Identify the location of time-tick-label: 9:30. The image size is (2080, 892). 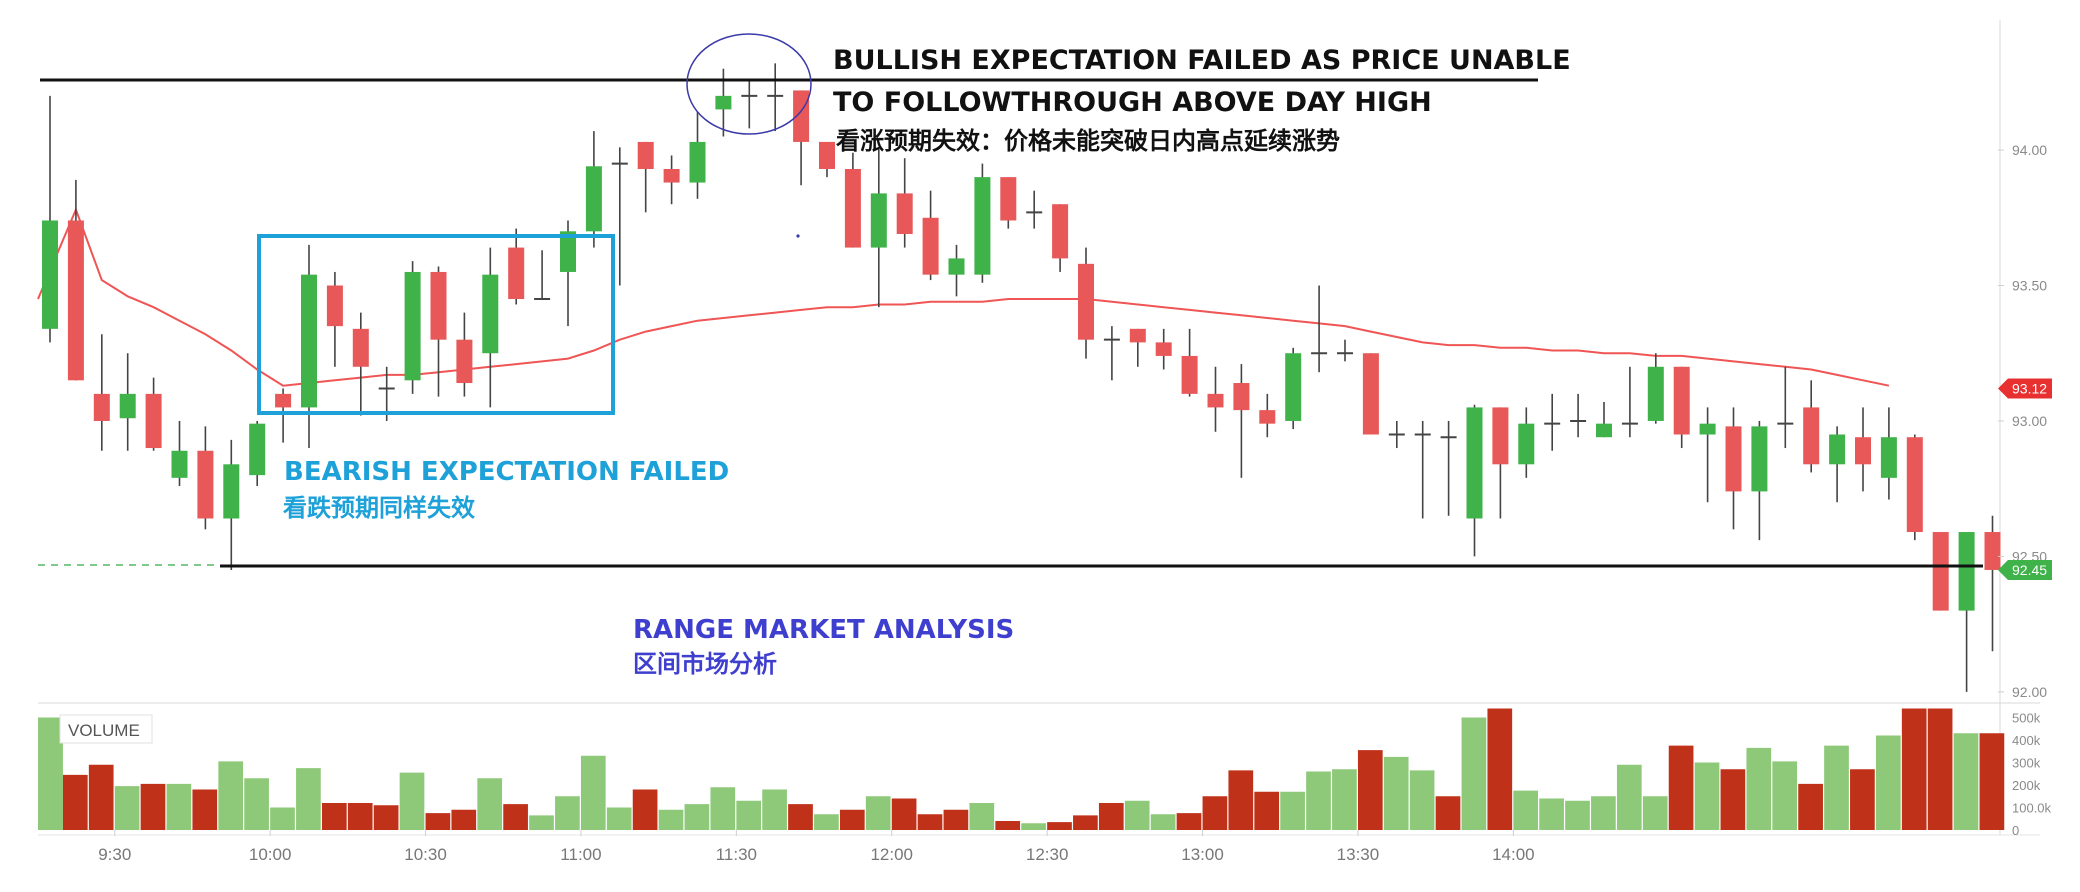
(114, 854).